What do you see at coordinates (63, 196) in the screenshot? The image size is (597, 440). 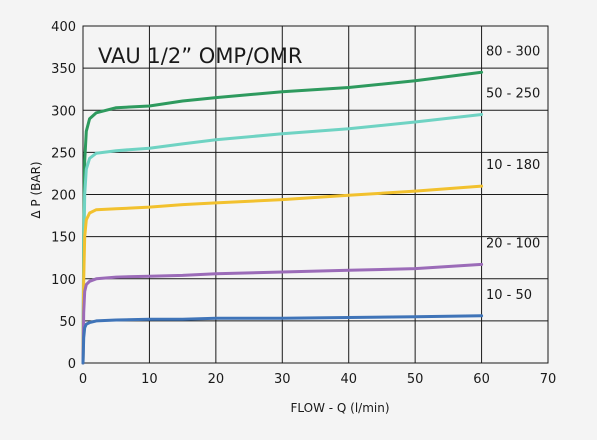 I see `y-tick-label: 200` at bounding box center [63, 196].